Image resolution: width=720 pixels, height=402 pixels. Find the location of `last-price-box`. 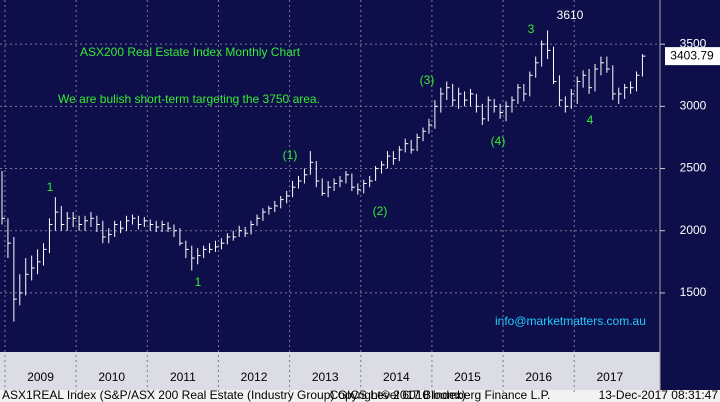

last-price-box is located at coordinates (692, 56).